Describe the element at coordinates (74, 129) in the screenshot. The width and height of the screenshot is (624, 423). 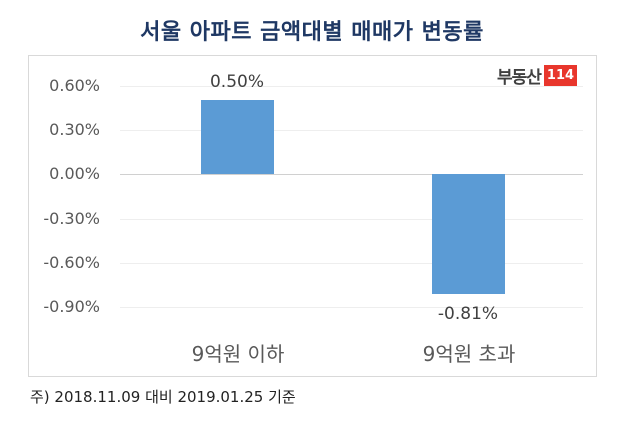
I see `y-tick-label: 0.30%` at that location.